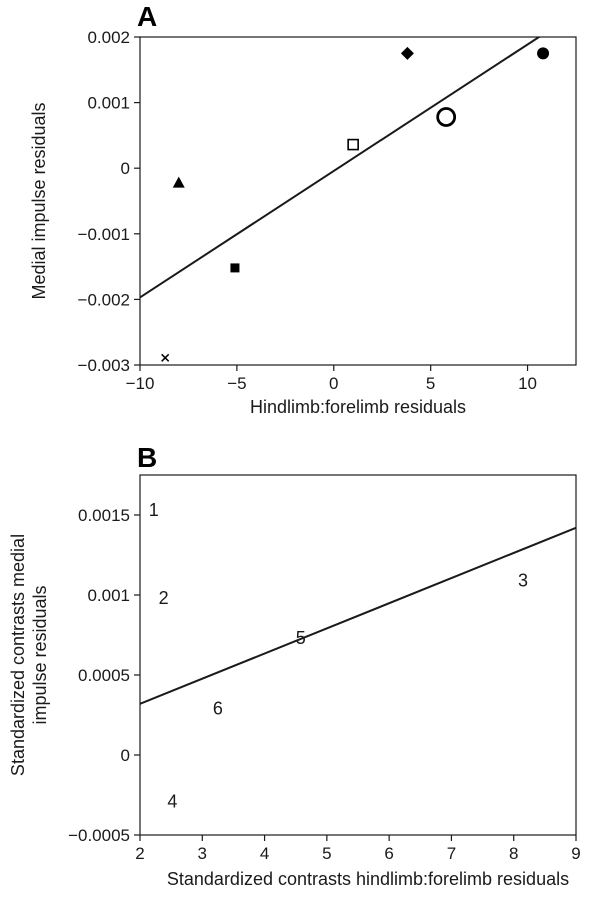 This screenshot has height=897, width=606. Describe the element at coordinates (358, 615) in the screenshot. I see `regression-line` at that location.